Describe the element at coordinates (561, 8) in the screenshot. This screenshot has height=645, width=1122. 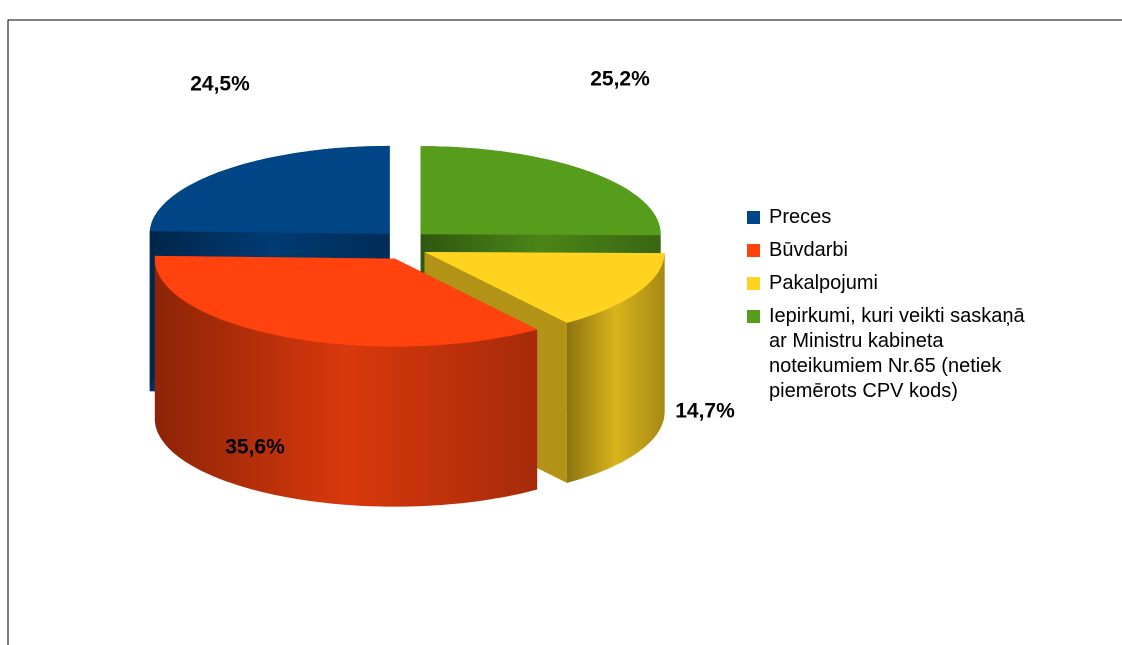
I see `title-strip` at that location.